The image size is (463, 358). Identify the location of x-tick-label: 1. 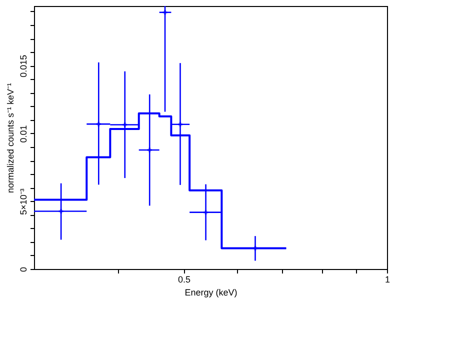
(387, 279).